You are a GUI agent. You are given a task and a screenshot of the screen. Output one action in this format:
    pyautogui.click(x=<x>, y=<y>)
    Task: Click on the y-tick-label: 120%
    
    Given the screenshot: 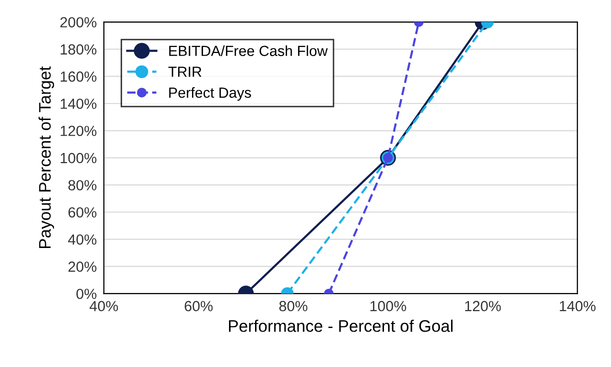 What is the action you would take?
    pyautogui.click(x=78, y=131)
    